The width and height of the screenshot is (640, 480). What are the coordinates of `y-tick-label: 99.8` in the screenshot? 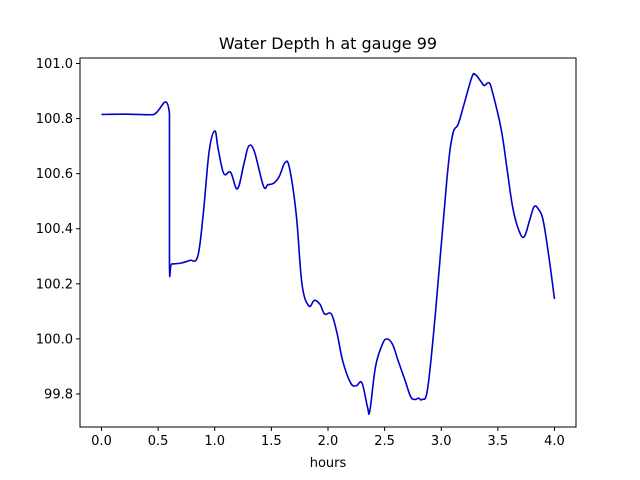 It's located at (58, 394).